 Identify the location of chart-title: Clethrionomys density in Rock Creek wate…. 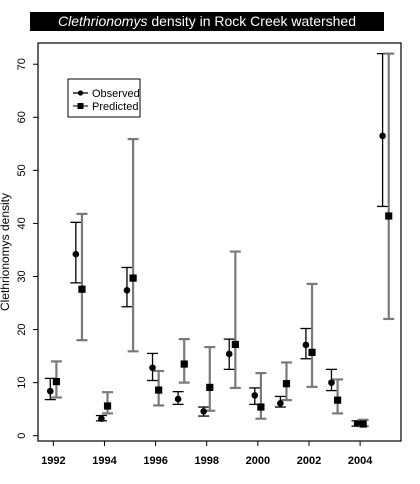
(207, 21).